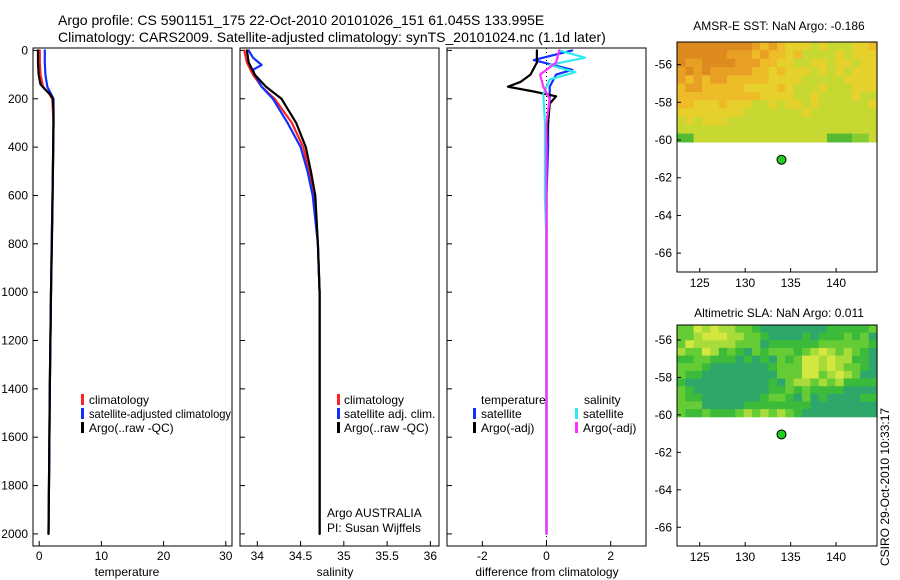 The image size is (900, 580). Describe the element at coordinates (700, 283) in the screenshot. I see `map-x-tick-label: 125` at that location.